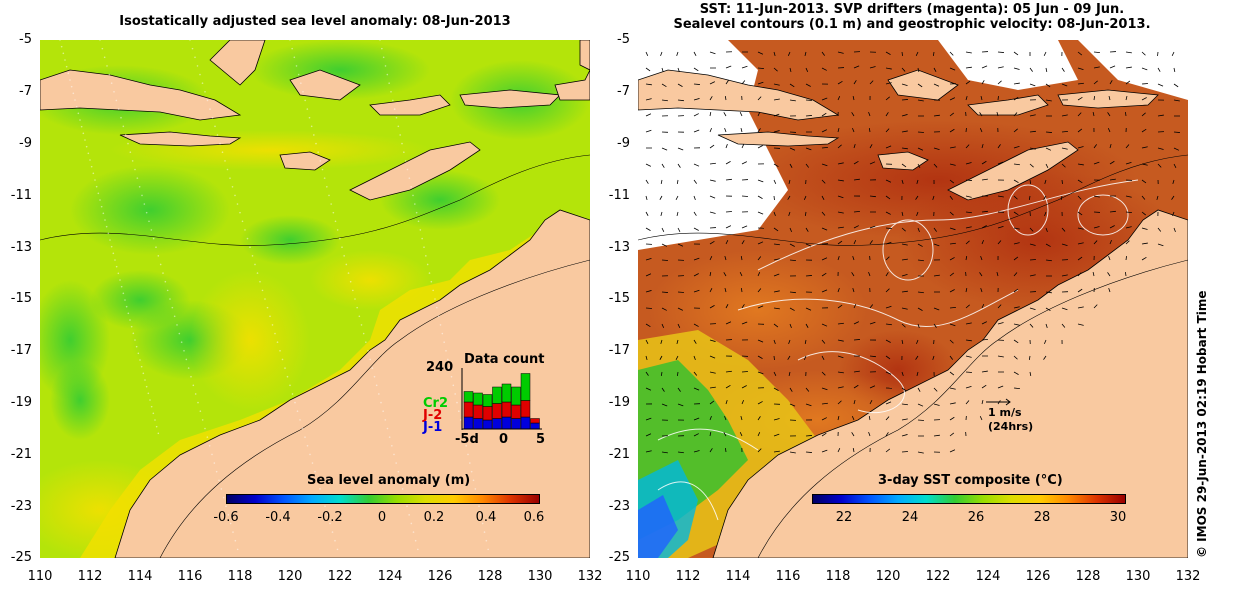 Image resolution: width=1250 pixels, height=590 pixels. Describe the element at coordinates (1118, 517) in the screenshot. I see `sst-colorbar-tick: 30` at that location.